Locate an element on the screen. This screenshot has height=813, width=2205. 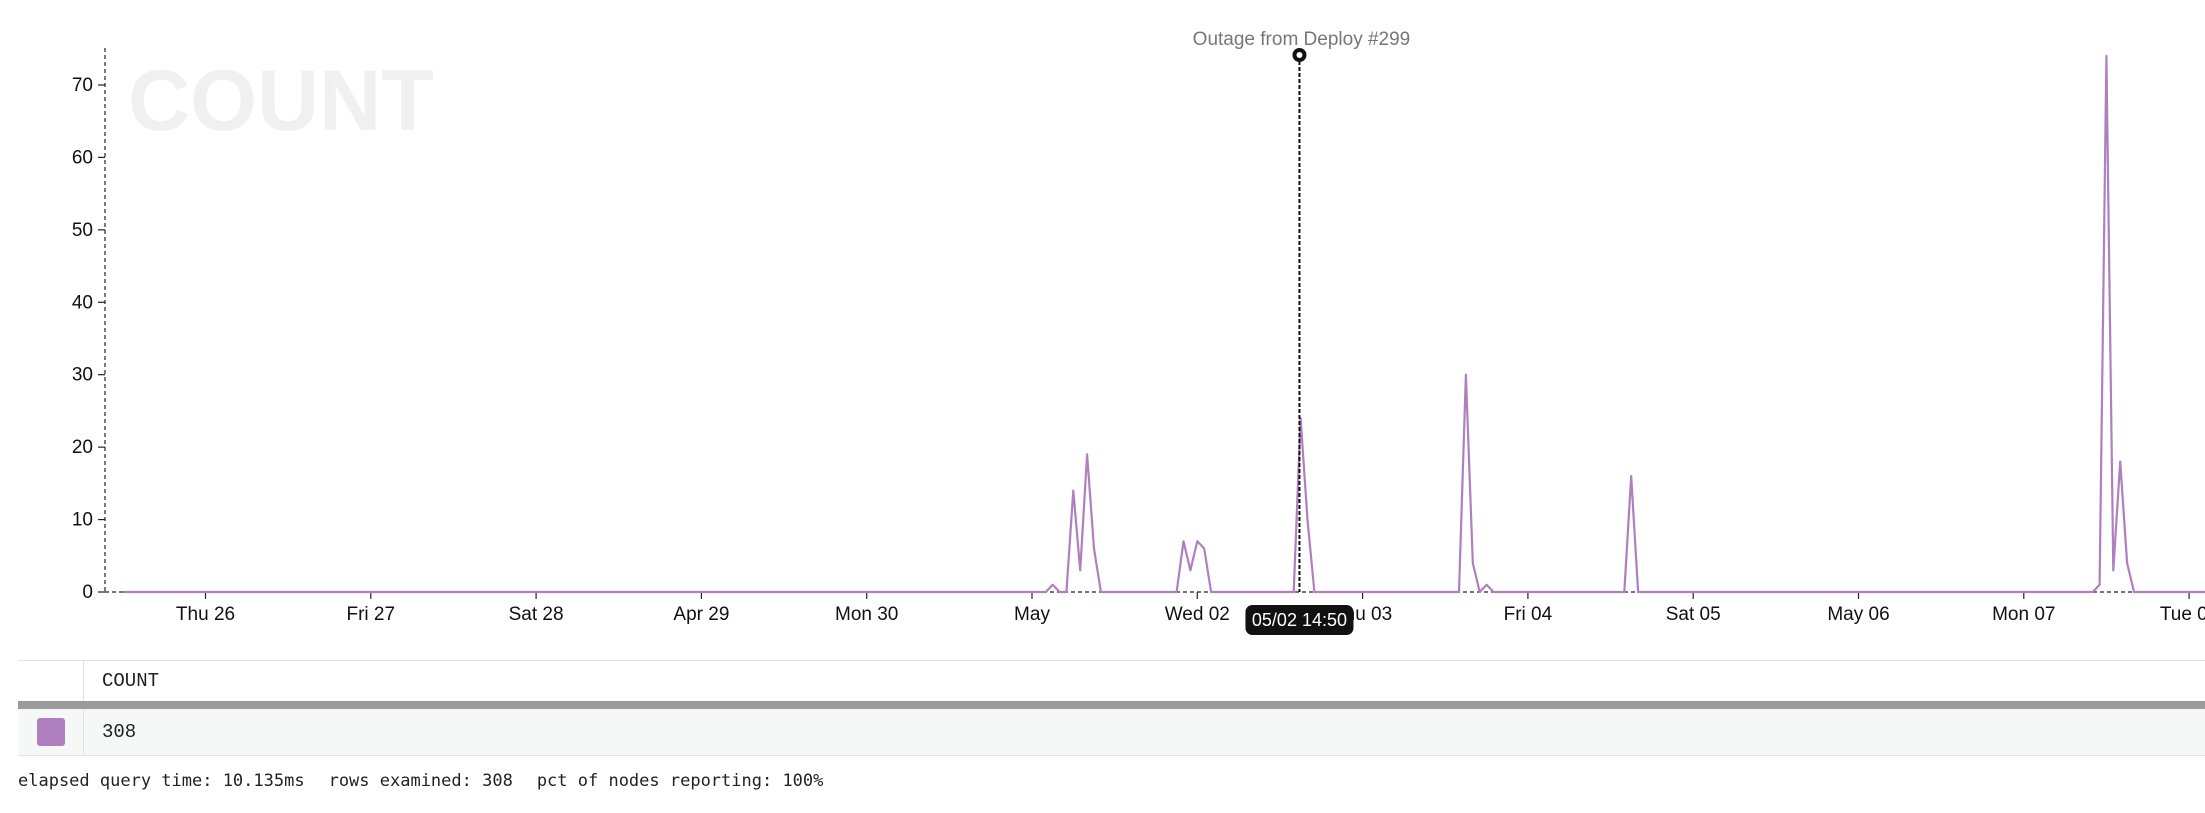
summary-table: COUNT 308 is located at coordinates (1111, 708).